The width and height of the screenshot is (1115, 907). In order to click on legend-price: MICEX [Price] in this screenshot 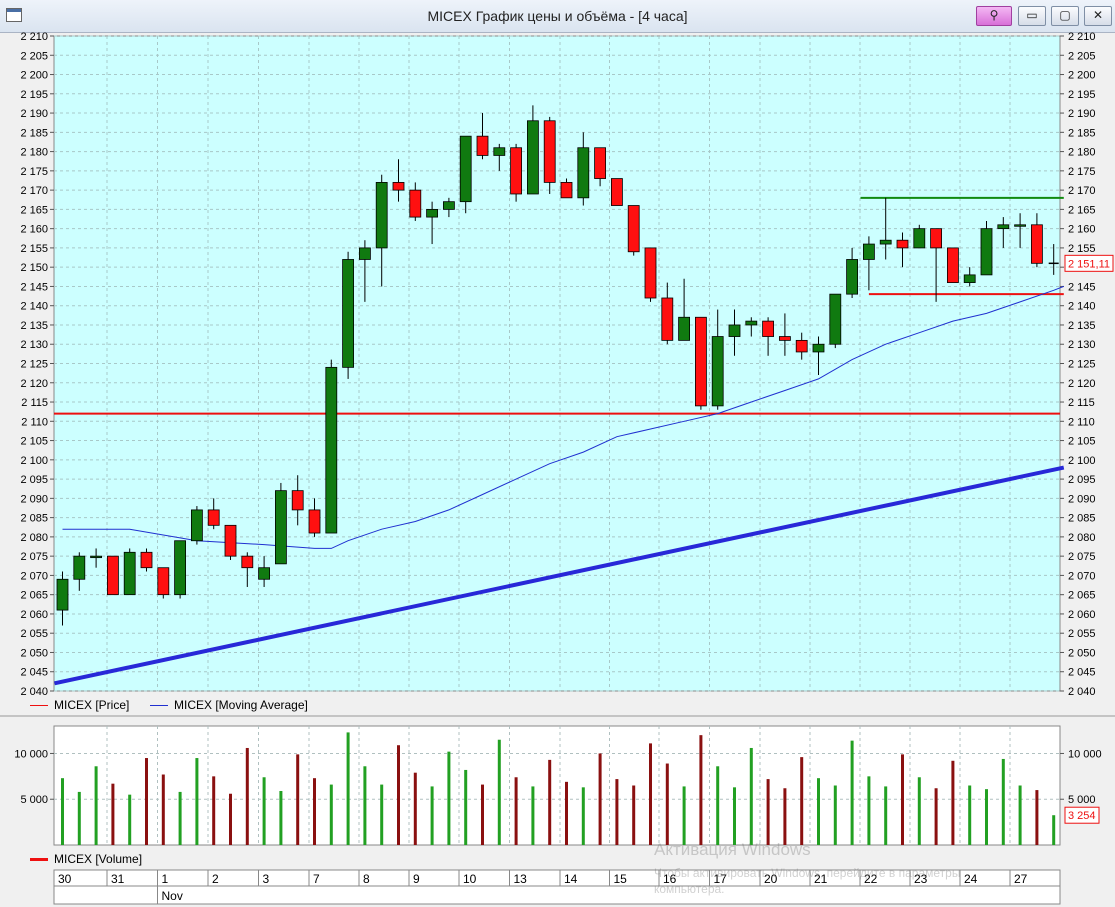, I will do `click(79, 706)`.